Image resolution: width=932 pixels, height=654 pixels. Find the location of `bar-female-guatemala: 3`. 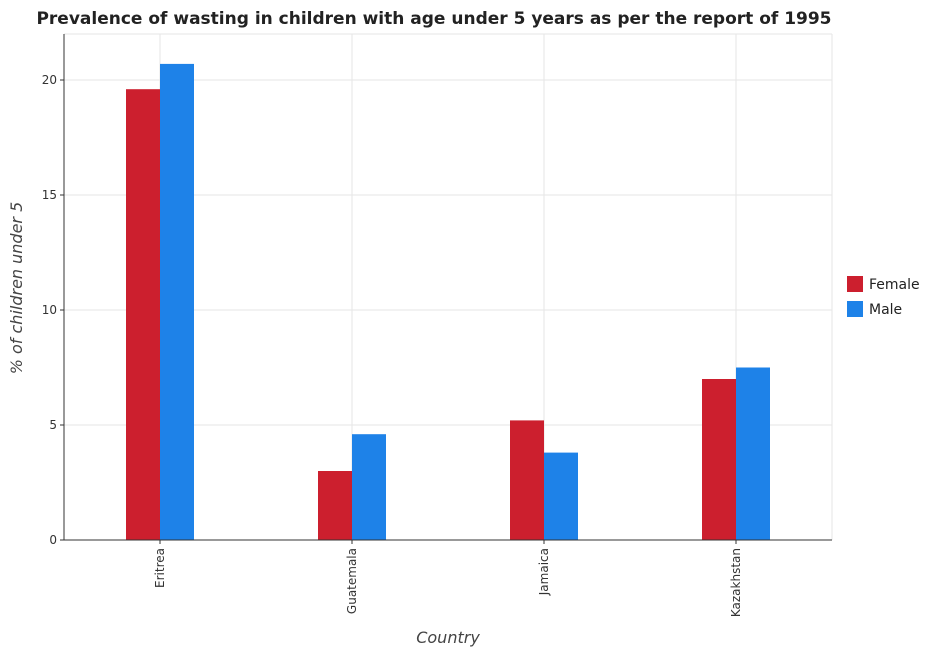

bar-female-guatemala: 3 is located at coordinates (335, 505).